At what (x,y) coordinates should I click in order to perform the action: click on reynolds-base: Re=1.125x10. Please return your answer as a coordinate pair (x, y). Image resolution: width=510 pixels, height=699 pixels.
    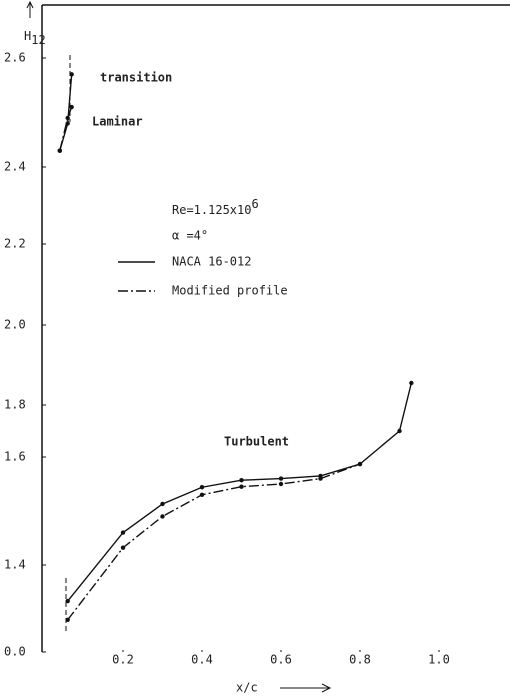
    Looking at the image, I should click on (211, 210).